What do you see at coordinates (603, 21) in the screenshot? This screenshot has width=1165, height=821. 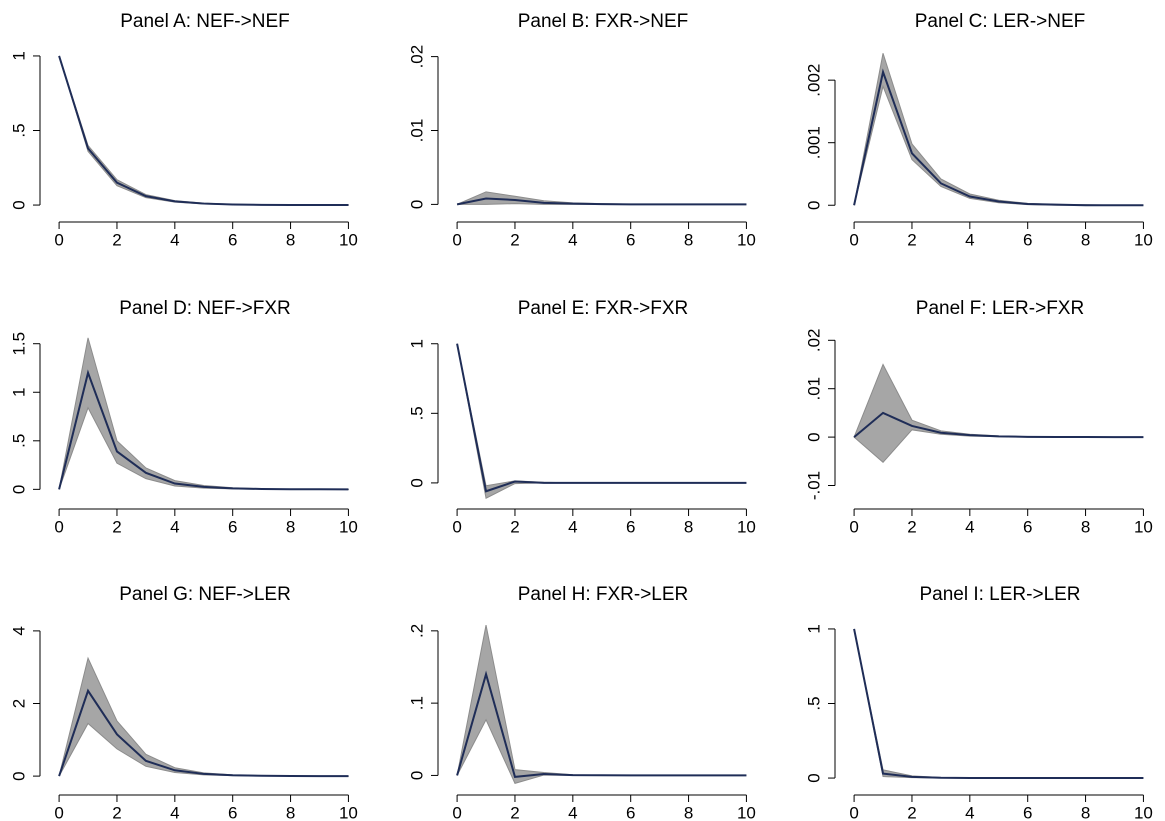 I see `panel-title: Panel B: FXR->NEF` at bounding box center [603, 21].